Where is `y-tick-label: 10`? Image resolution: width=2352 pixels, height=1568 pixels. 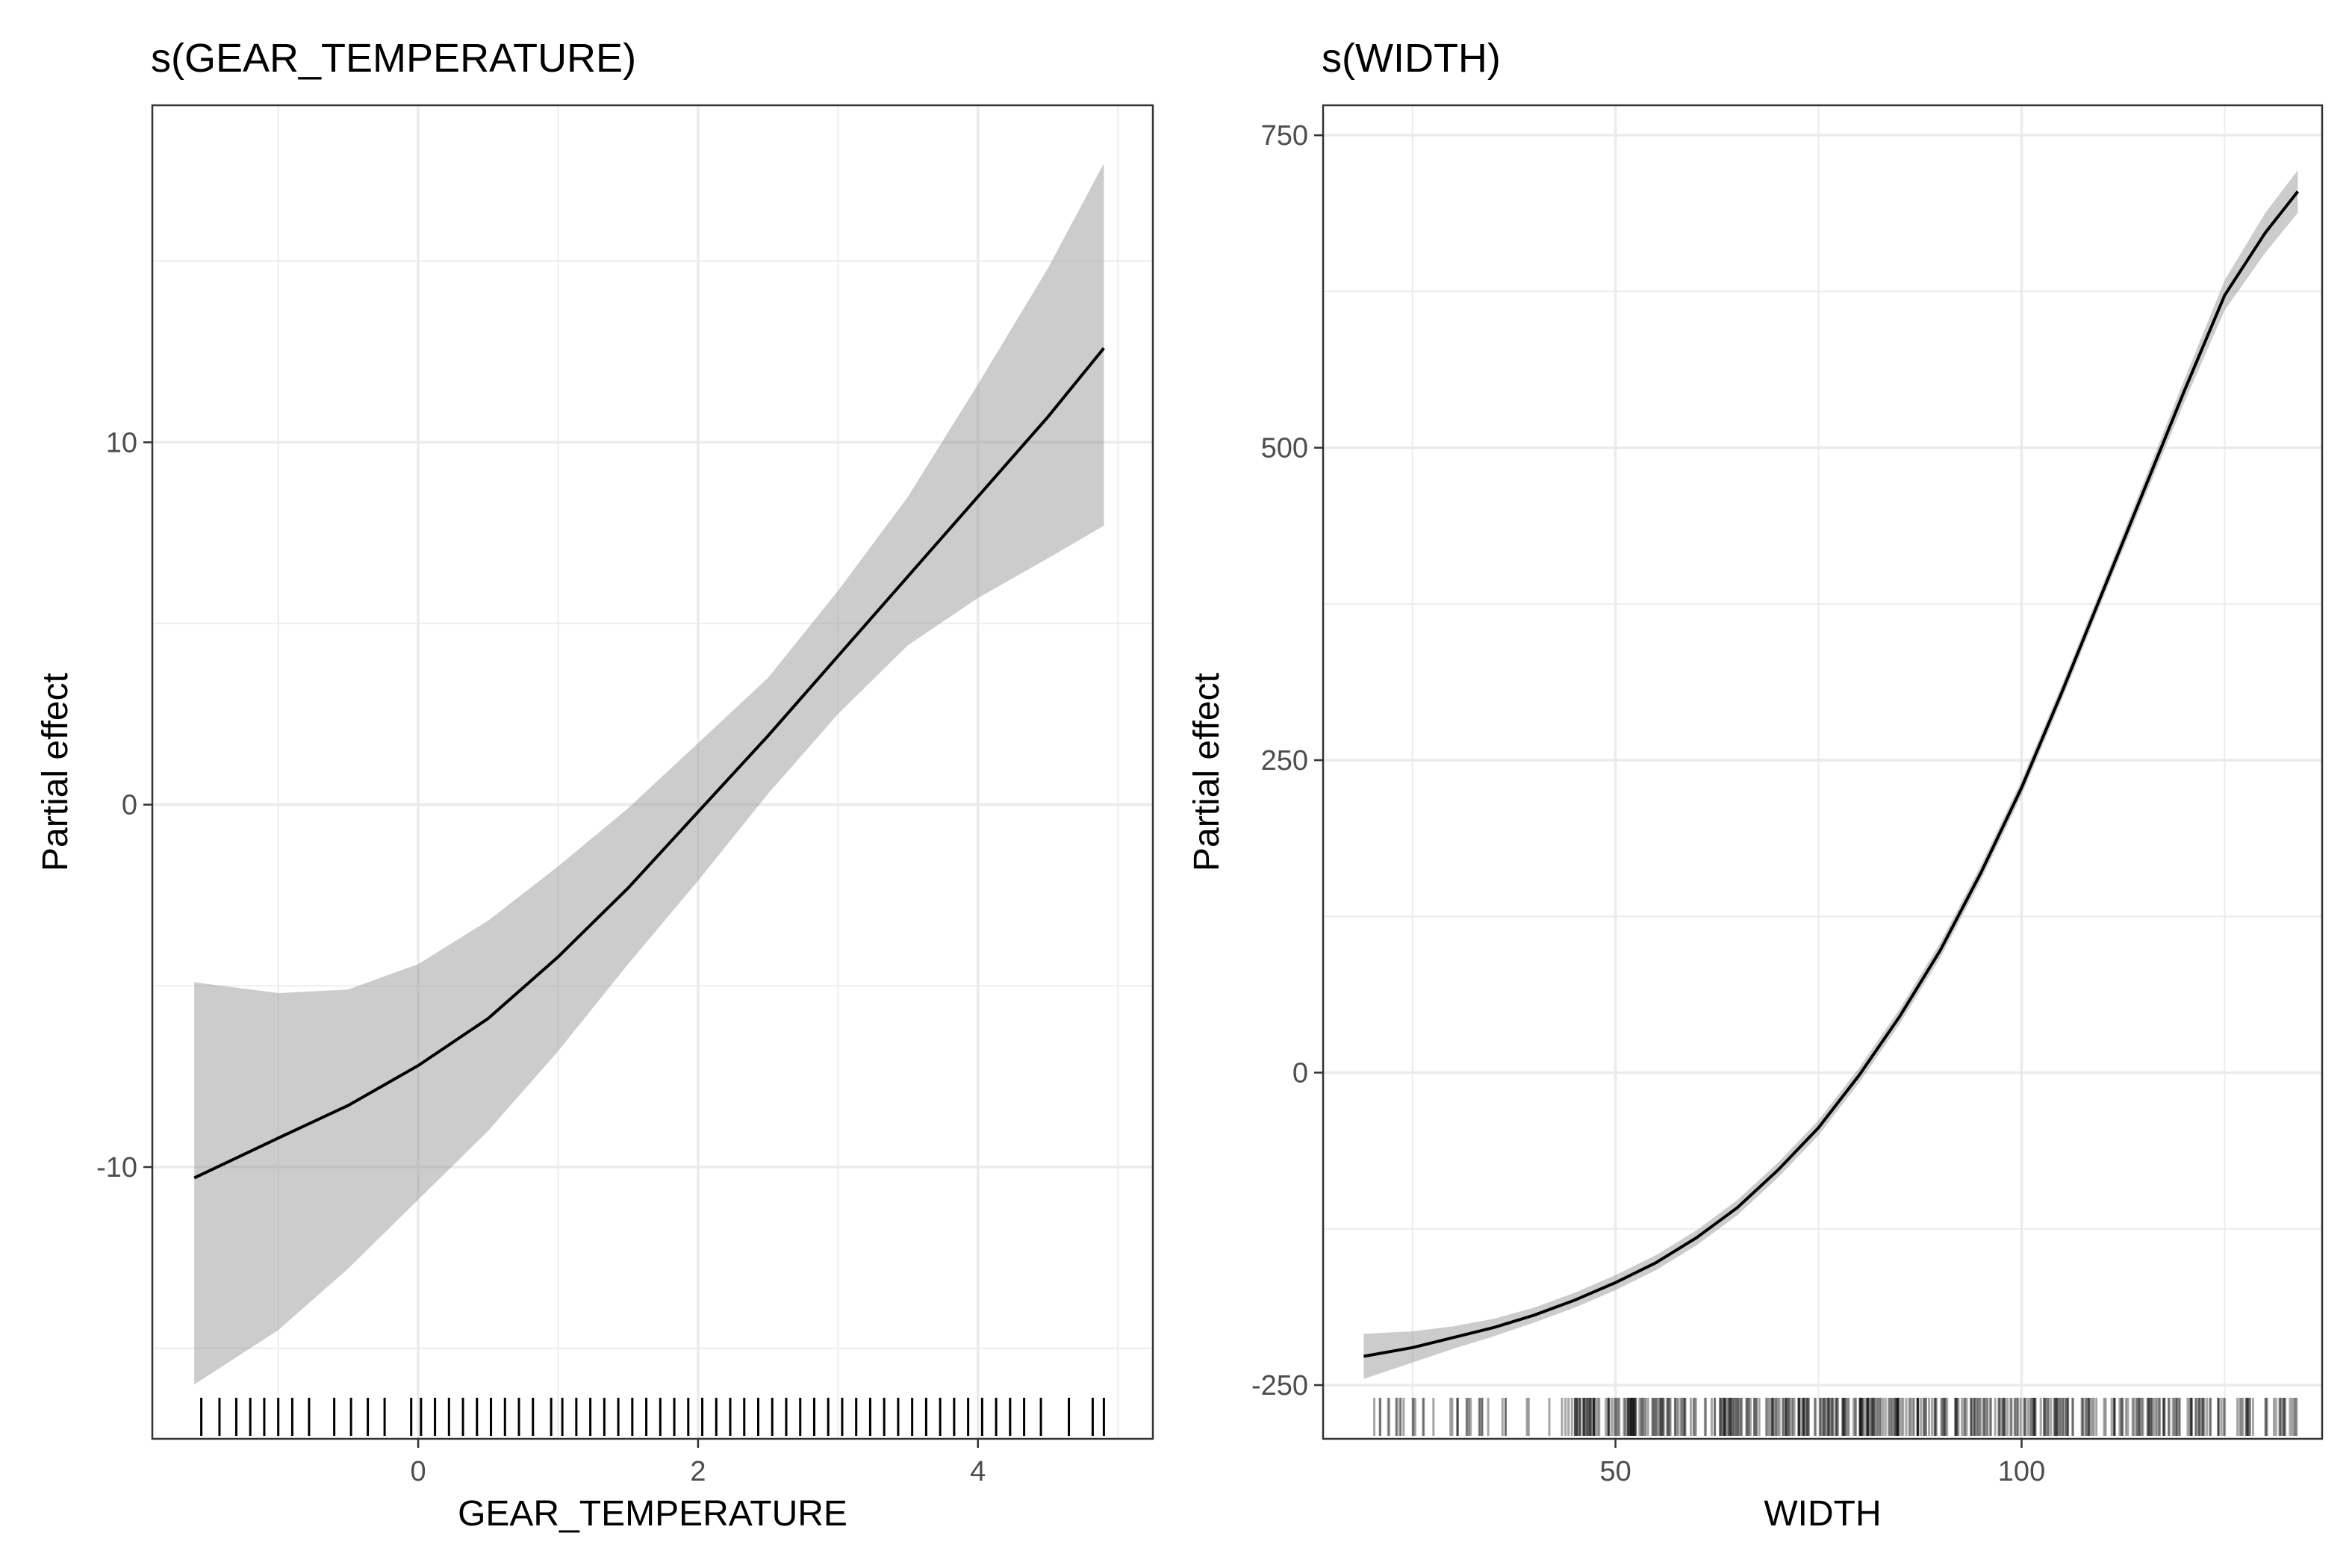 y-tick-label: 10 is located at coordinates (121, 442).